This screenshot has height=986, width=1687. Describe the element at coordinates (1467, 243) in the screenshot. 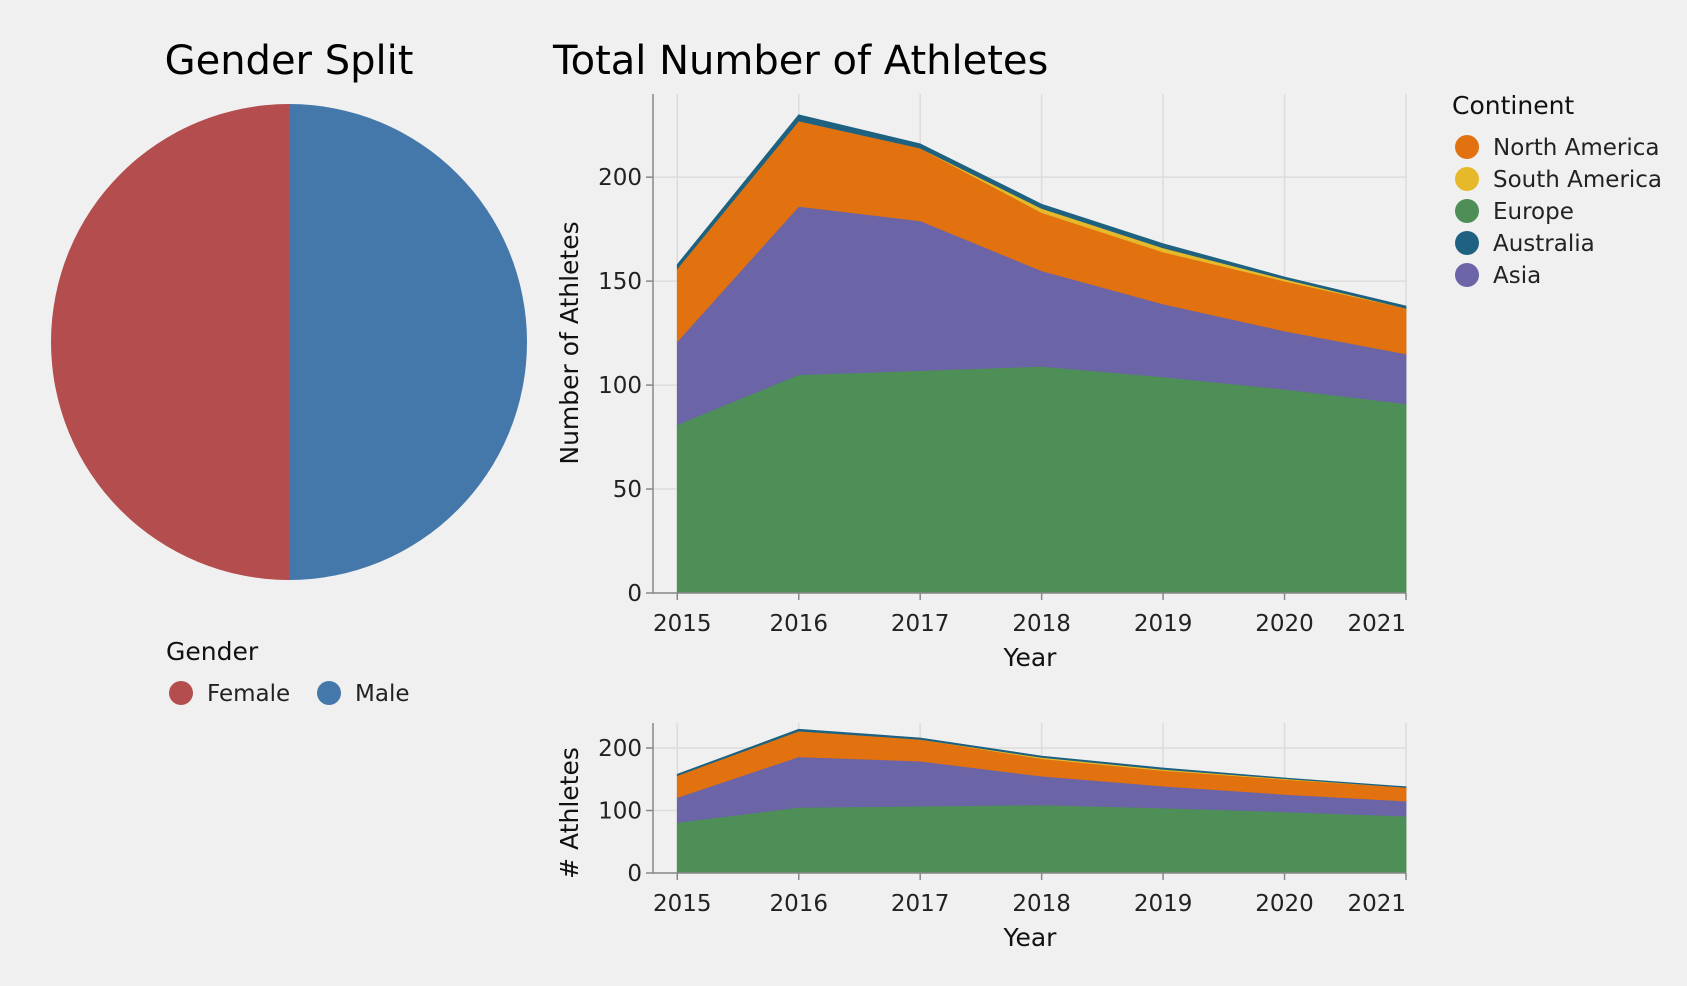

I see `legend-symbol-australia` at that location.